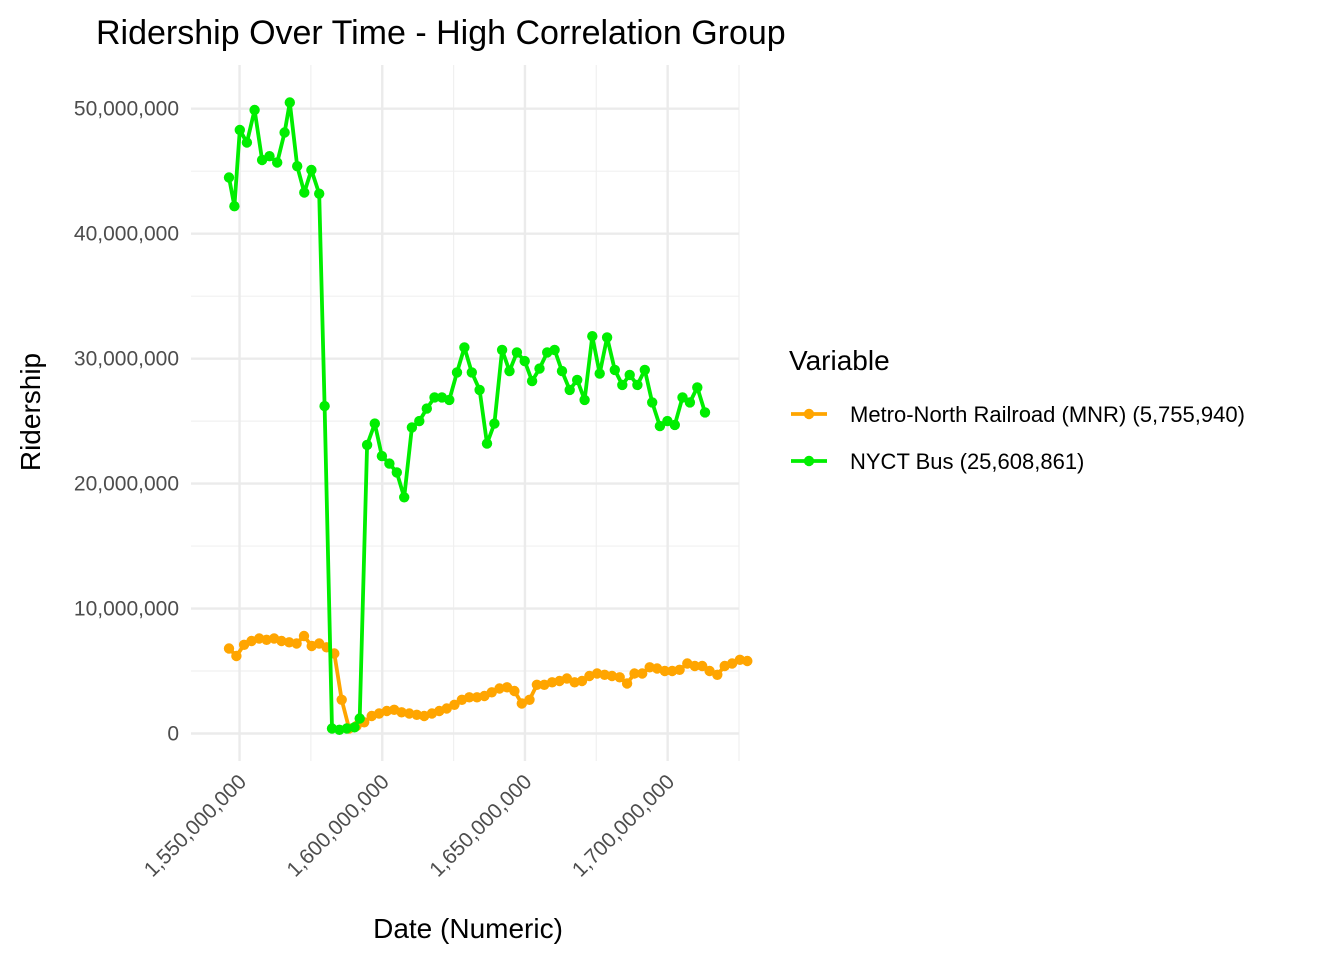 The height and width of the screenshot is (960, 1344). I want to click on y-axis-title: Ridership, so click(30, 412).